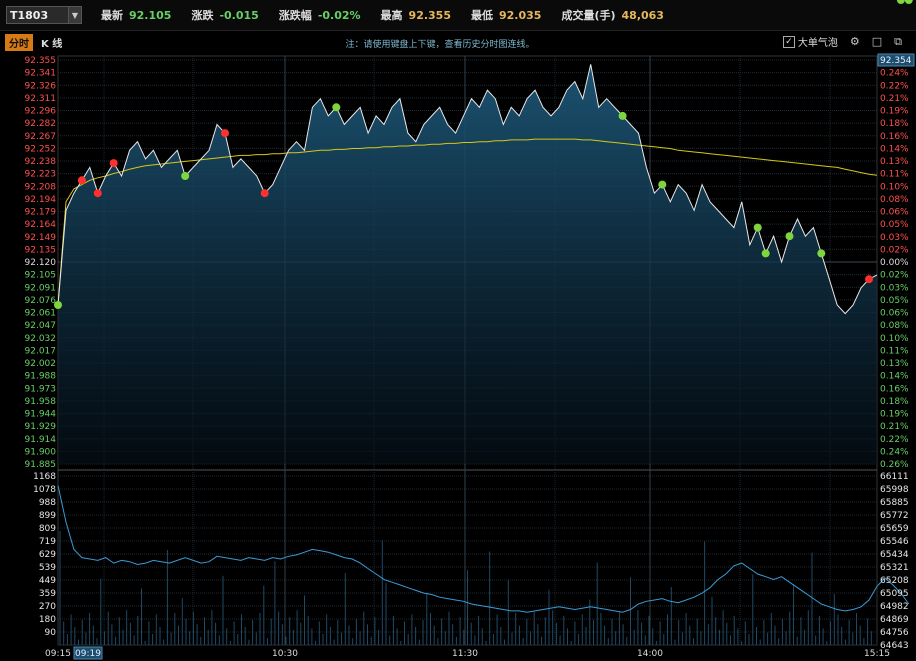  What do you see at coordinates (41, 175) in the screenshot?
I see `price-tick-label: 92.223` at bounding box center [41, 175].